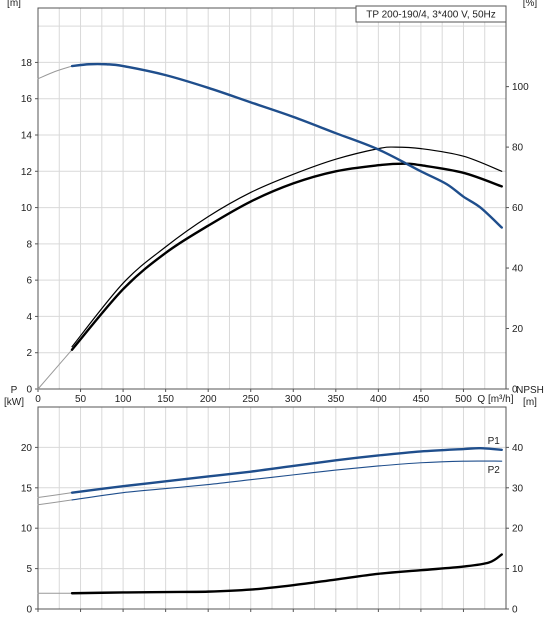 The width and height of the screenshot is (555, 626). I want to click on y2-axis-unit: [m], so click(530, 402).